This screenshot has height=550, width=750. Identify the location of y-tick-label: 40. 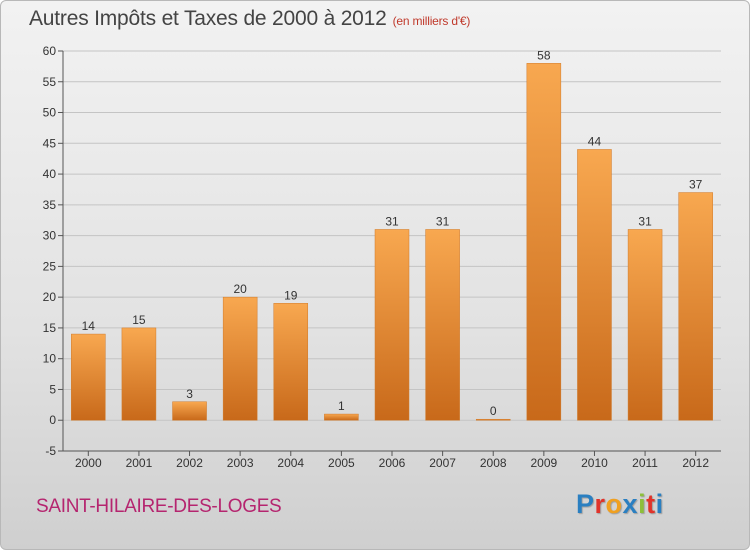
(50, 174).